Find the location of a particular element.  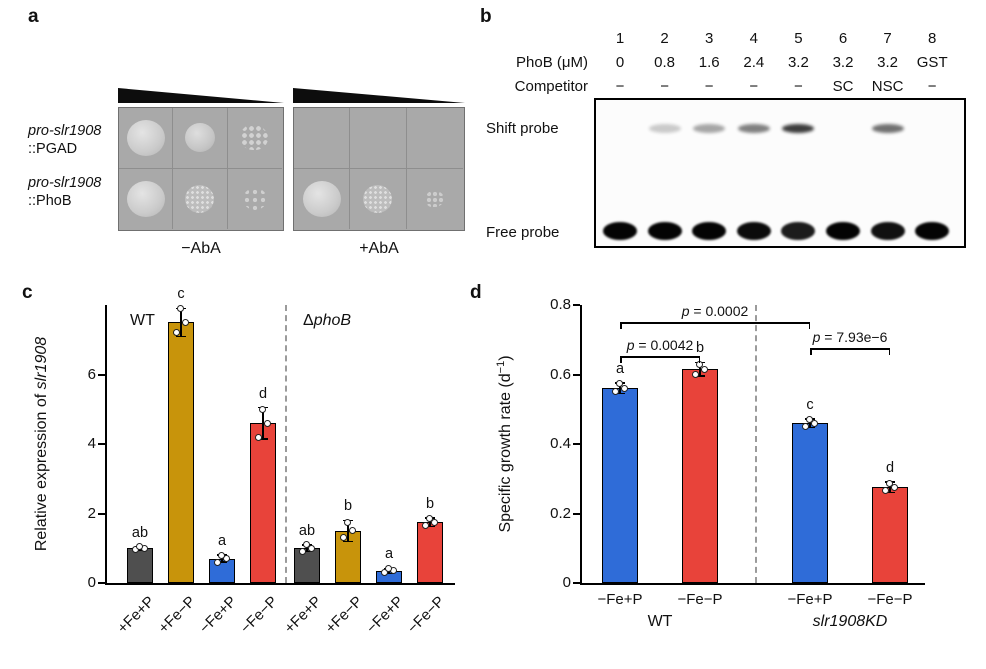

p-value-text: = 0.0042 is located at coordinates (664, 345).